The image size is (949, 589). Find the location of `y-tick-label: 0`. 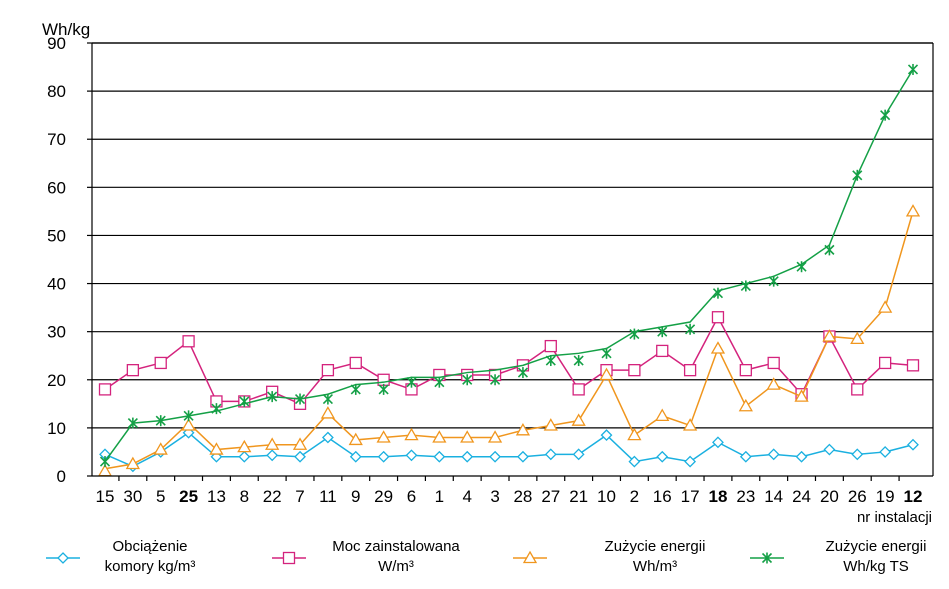

y-tick-label: 0 is located at coordinates (61, 476).